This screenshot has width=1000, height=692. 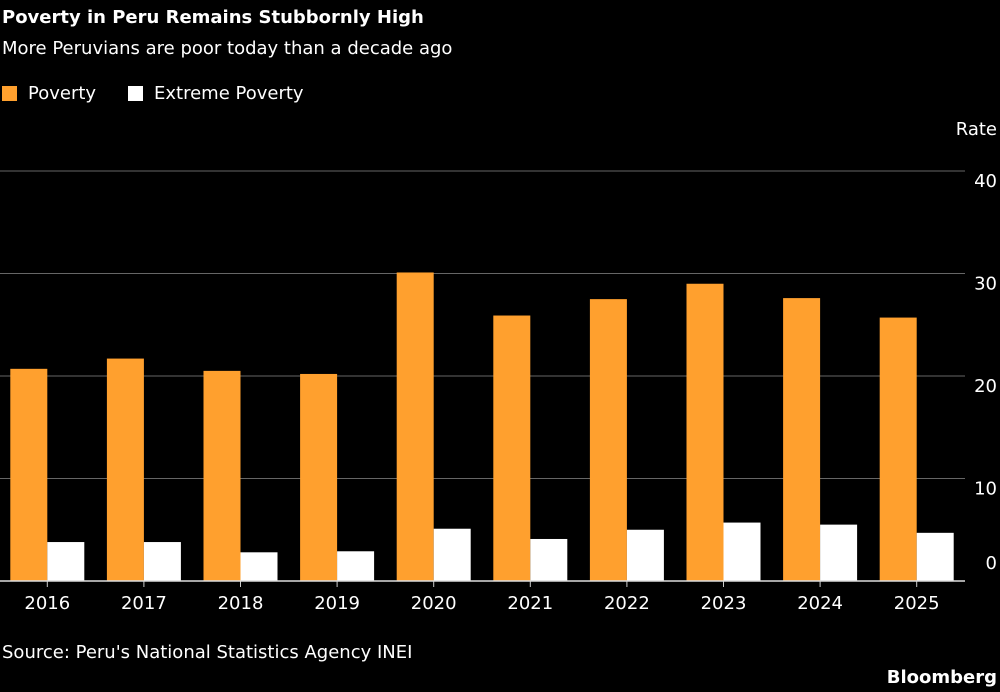 I want to click on legend-label: Extreme Poverty, so click(x=229, y=93).